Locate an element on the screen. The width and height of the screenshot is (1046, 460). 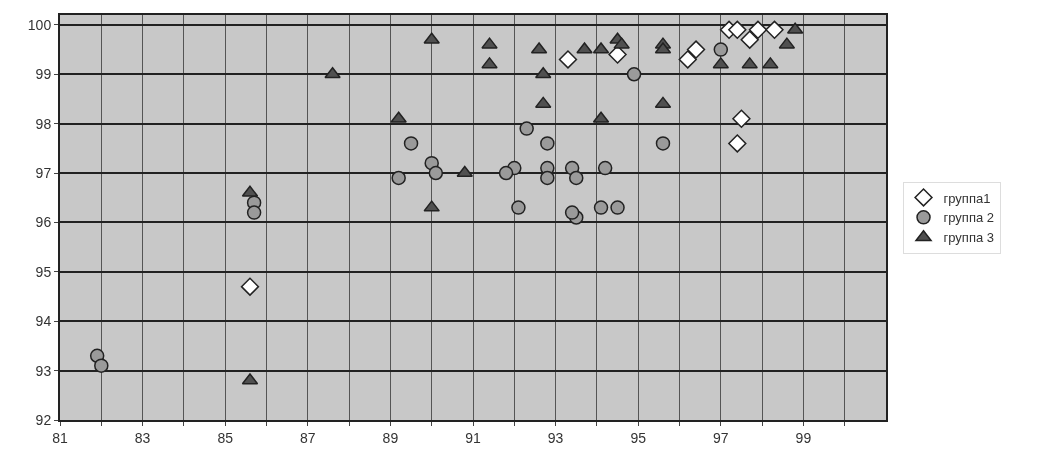
x-tick-label: 97 is located at coordinates (721, 437).